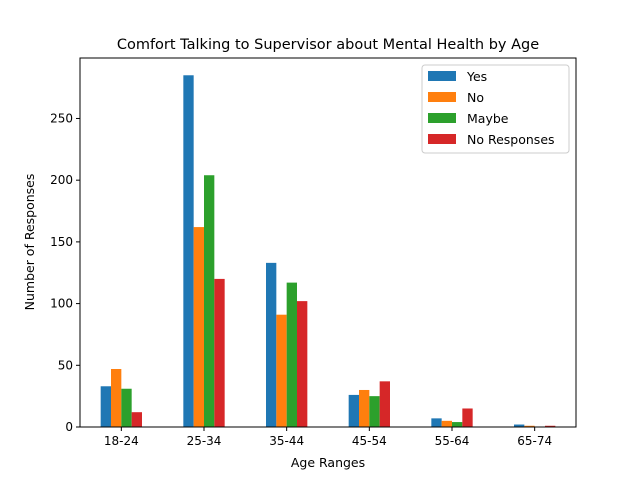  What do you see at coordinates (511, 139) in the screenshot?
I see `legend-label-no-responses: No Responses` at bounding box center [511, 139].